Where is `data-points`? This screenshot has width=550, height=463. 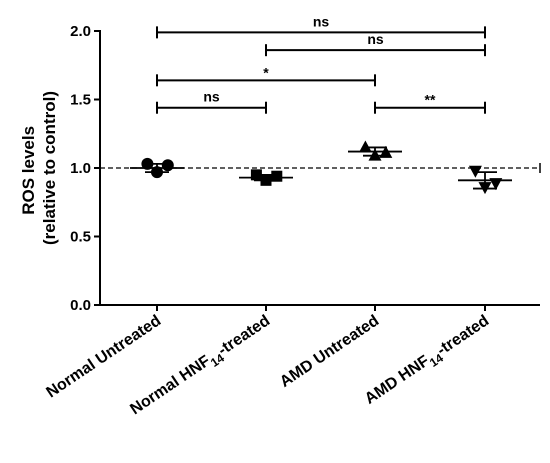 data-points is located at coordinates (321, 167).